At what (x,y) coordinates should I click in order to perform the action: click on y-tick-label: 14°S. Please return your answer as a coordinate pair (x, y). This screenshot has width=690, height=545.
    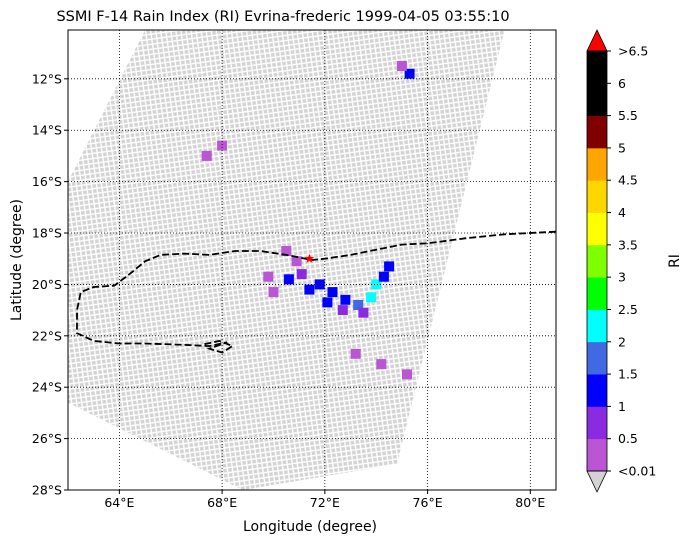
    Looking at the image, I should click on (47, 130).